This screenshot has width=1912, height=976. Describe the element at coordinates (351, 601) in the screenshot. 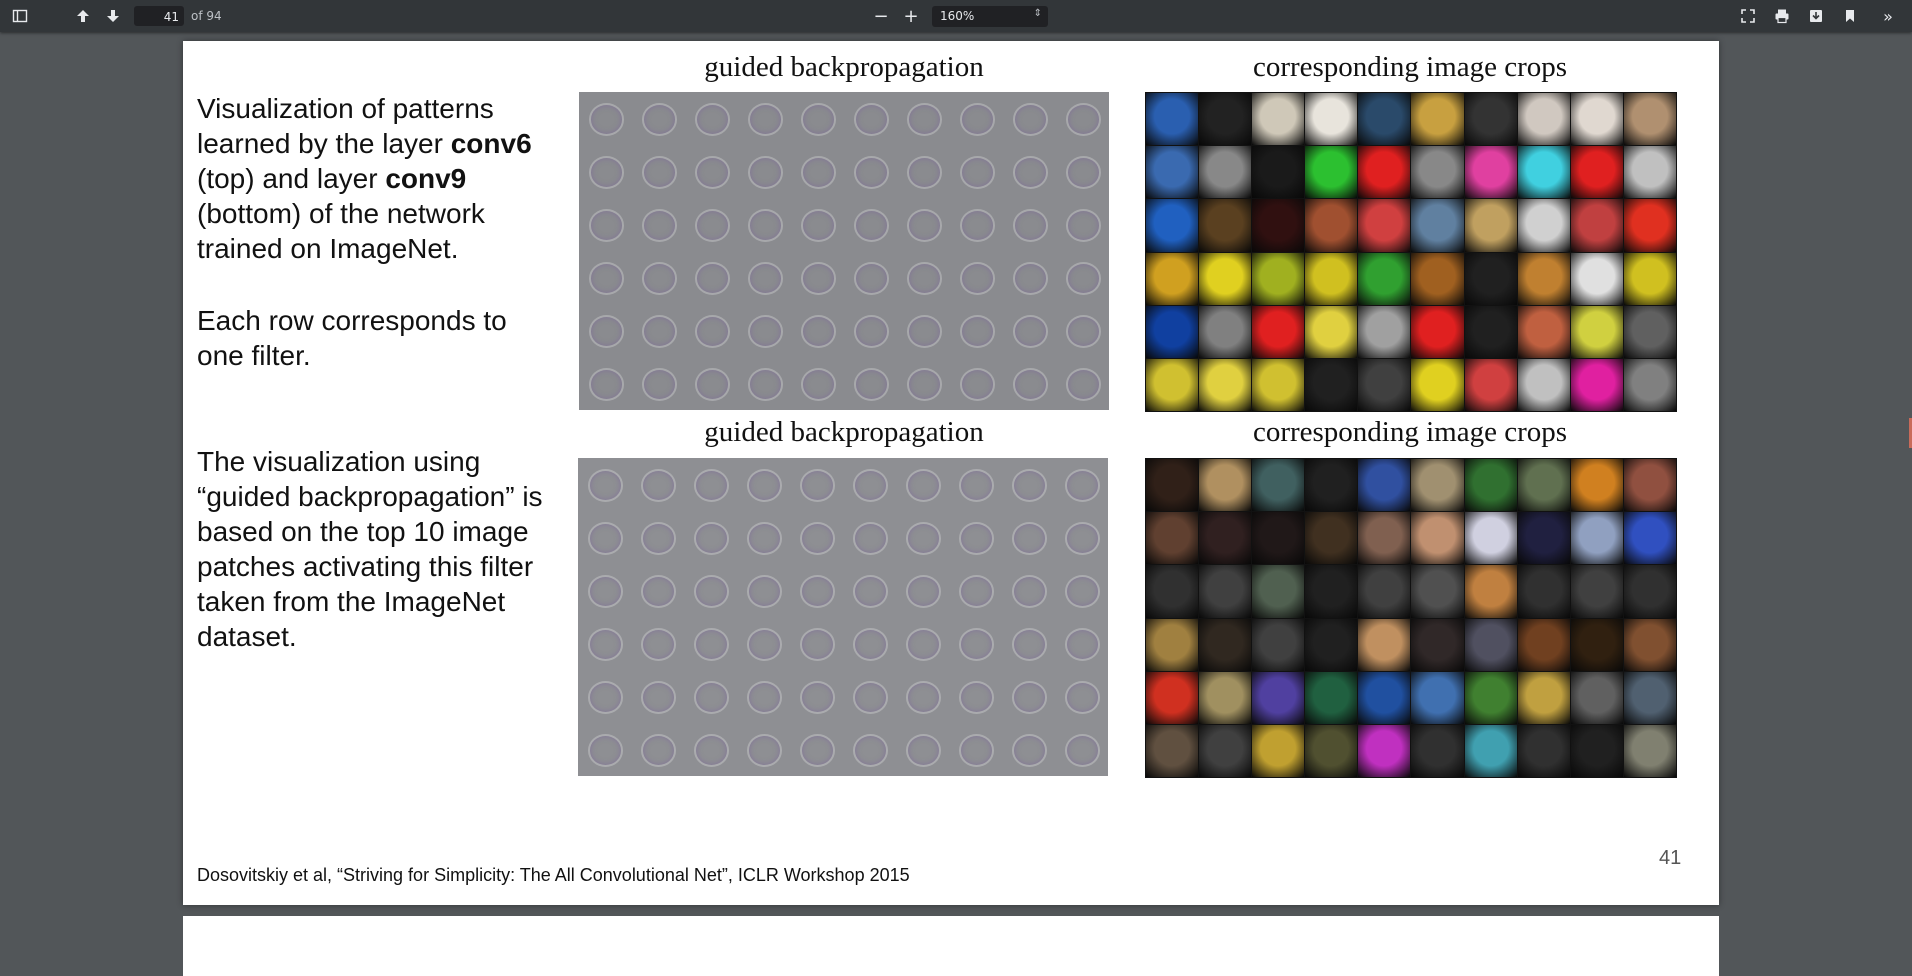

I see `text-line: taken from the ImageNet` at that location.